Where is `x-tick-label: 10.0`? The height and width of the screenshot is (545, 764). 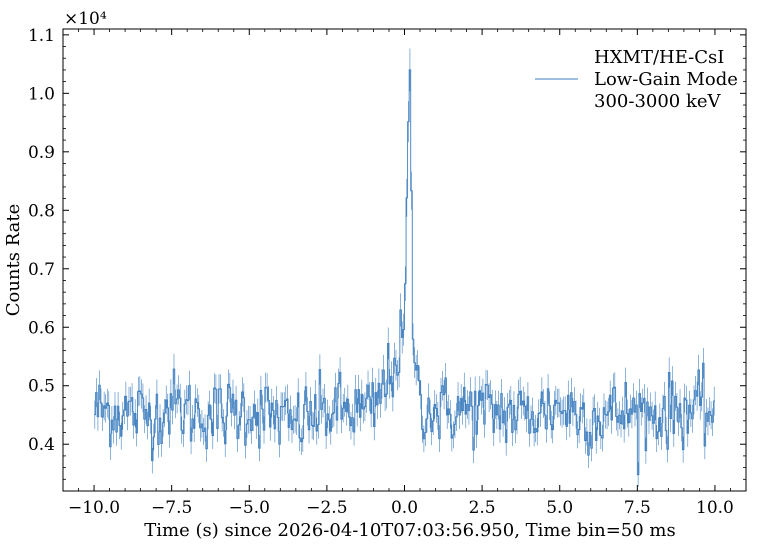
x-tick-label: 10.0 is located at coordinates (715, 508).